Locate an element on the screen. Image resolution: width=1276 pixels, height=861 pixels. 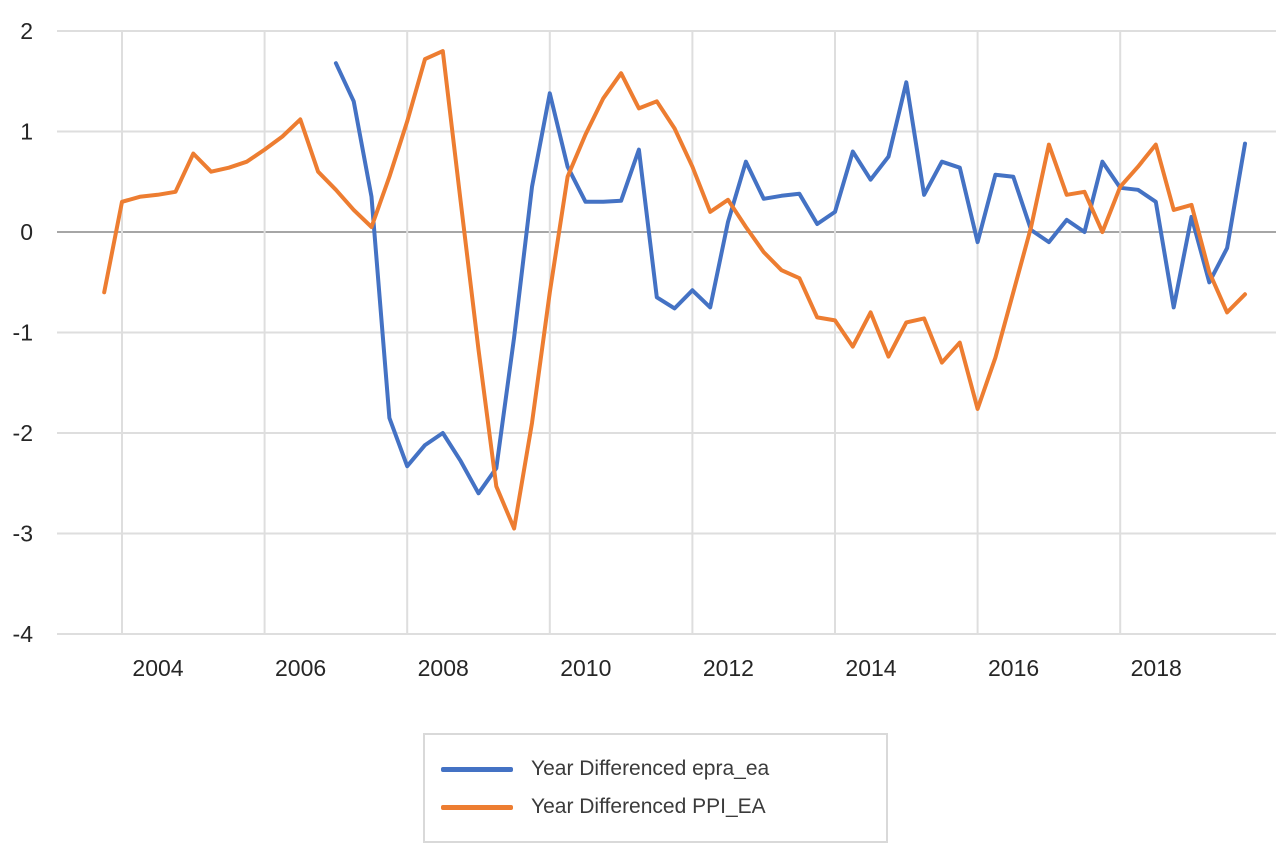
legend-line-epra-swatch is located at coordinates (477, 769).